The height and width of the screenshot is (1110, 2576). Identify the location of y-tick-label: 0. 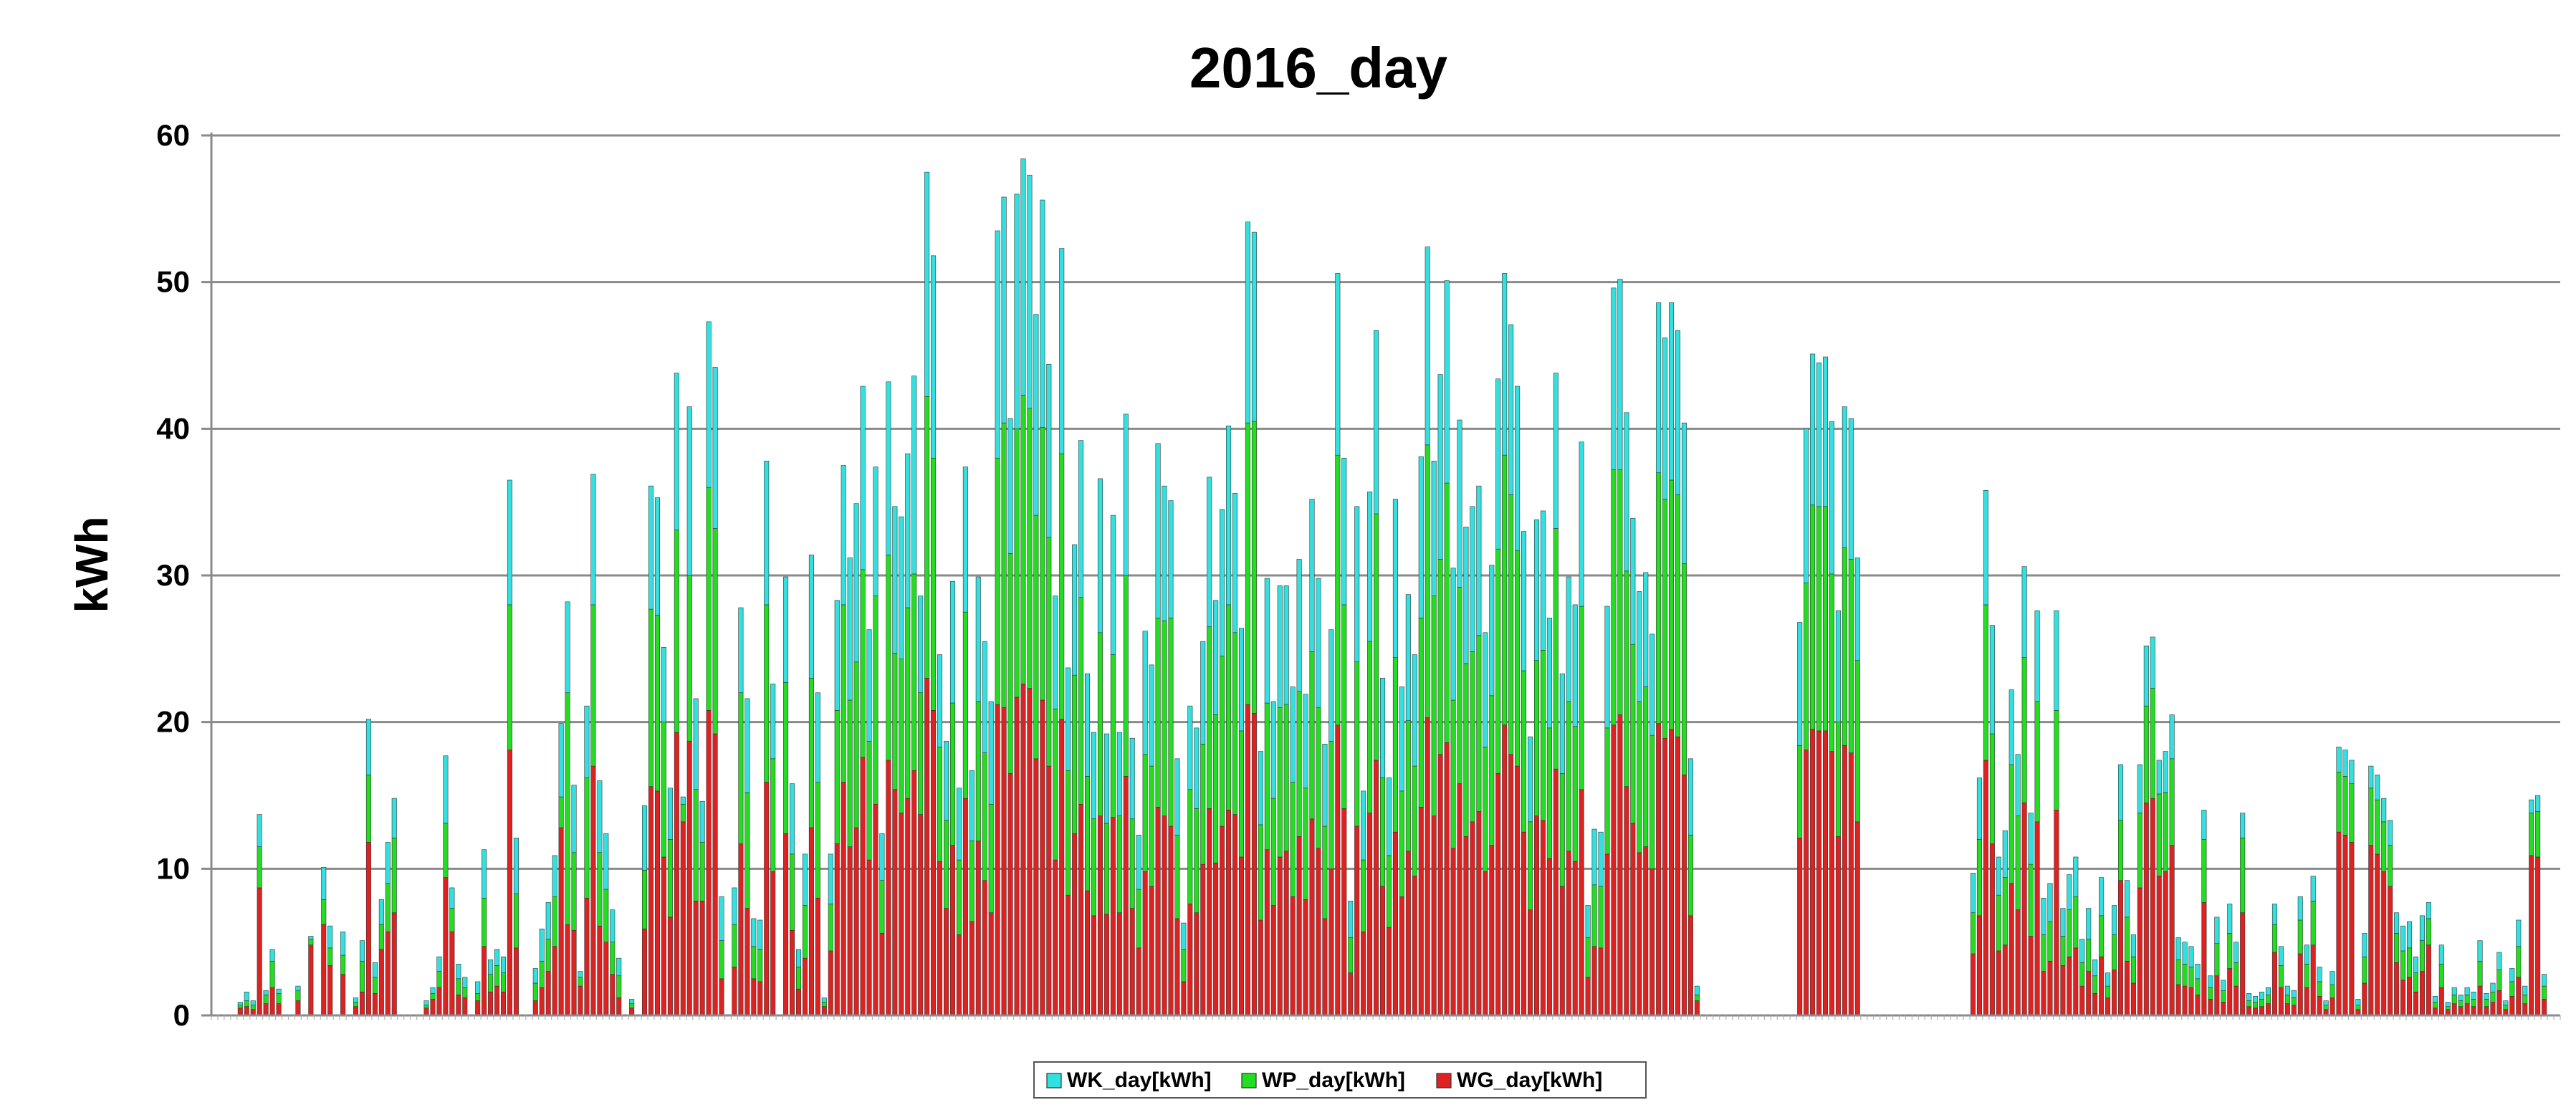
(182, 1015).